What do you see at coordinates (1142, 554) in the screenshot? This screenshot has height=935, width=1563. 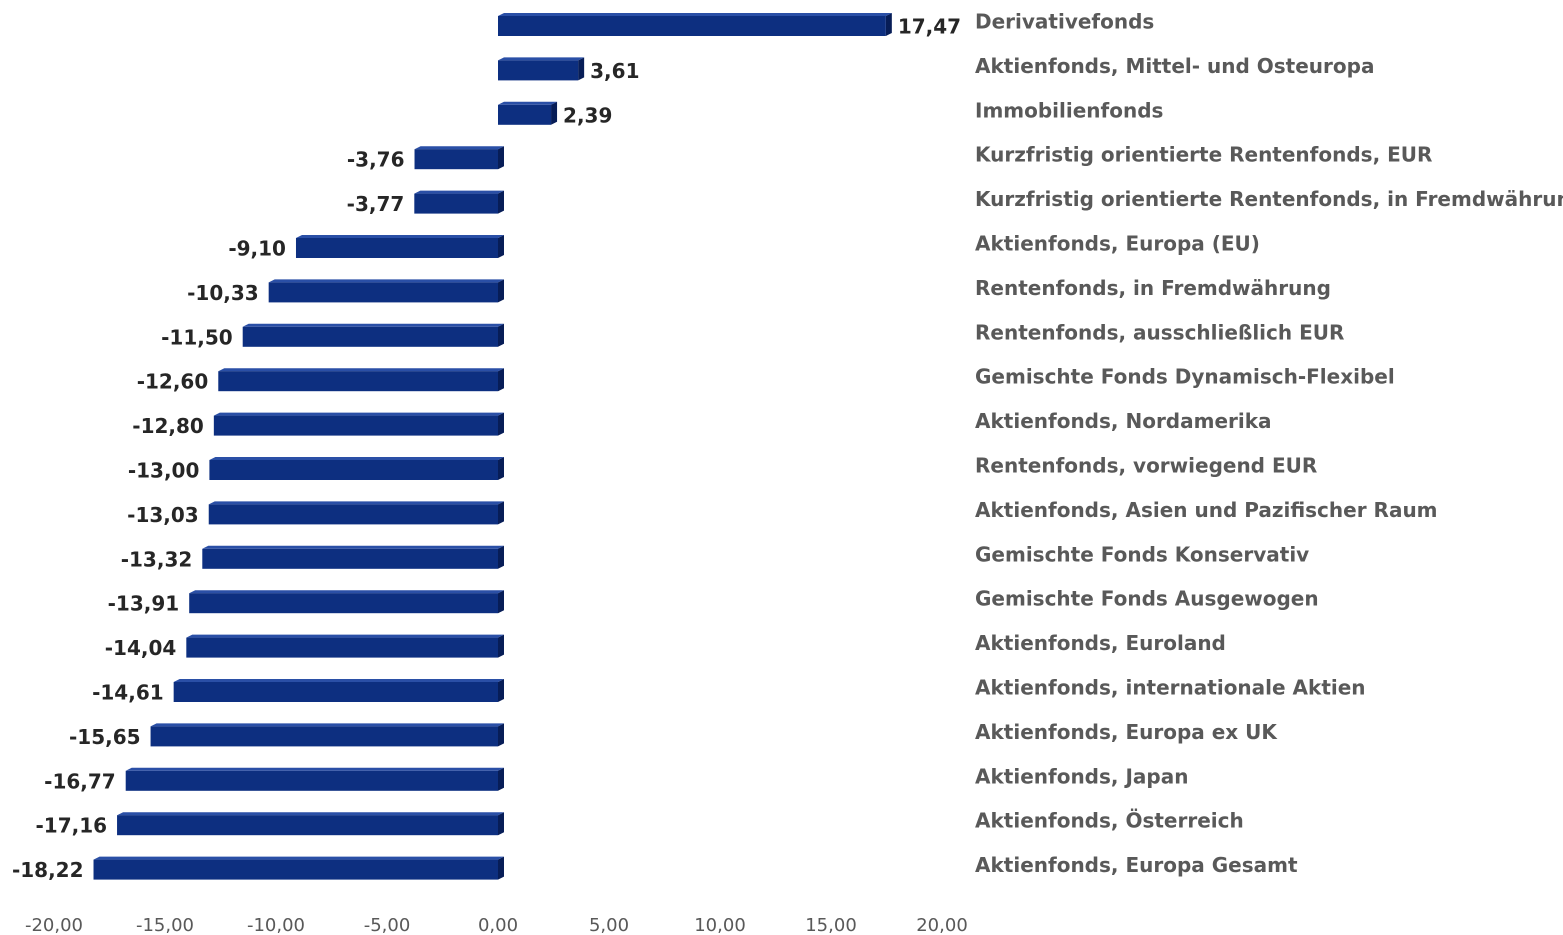 I see `category-label: Gemischte Fonds Konservativ` at bounding box center [1142, 554].